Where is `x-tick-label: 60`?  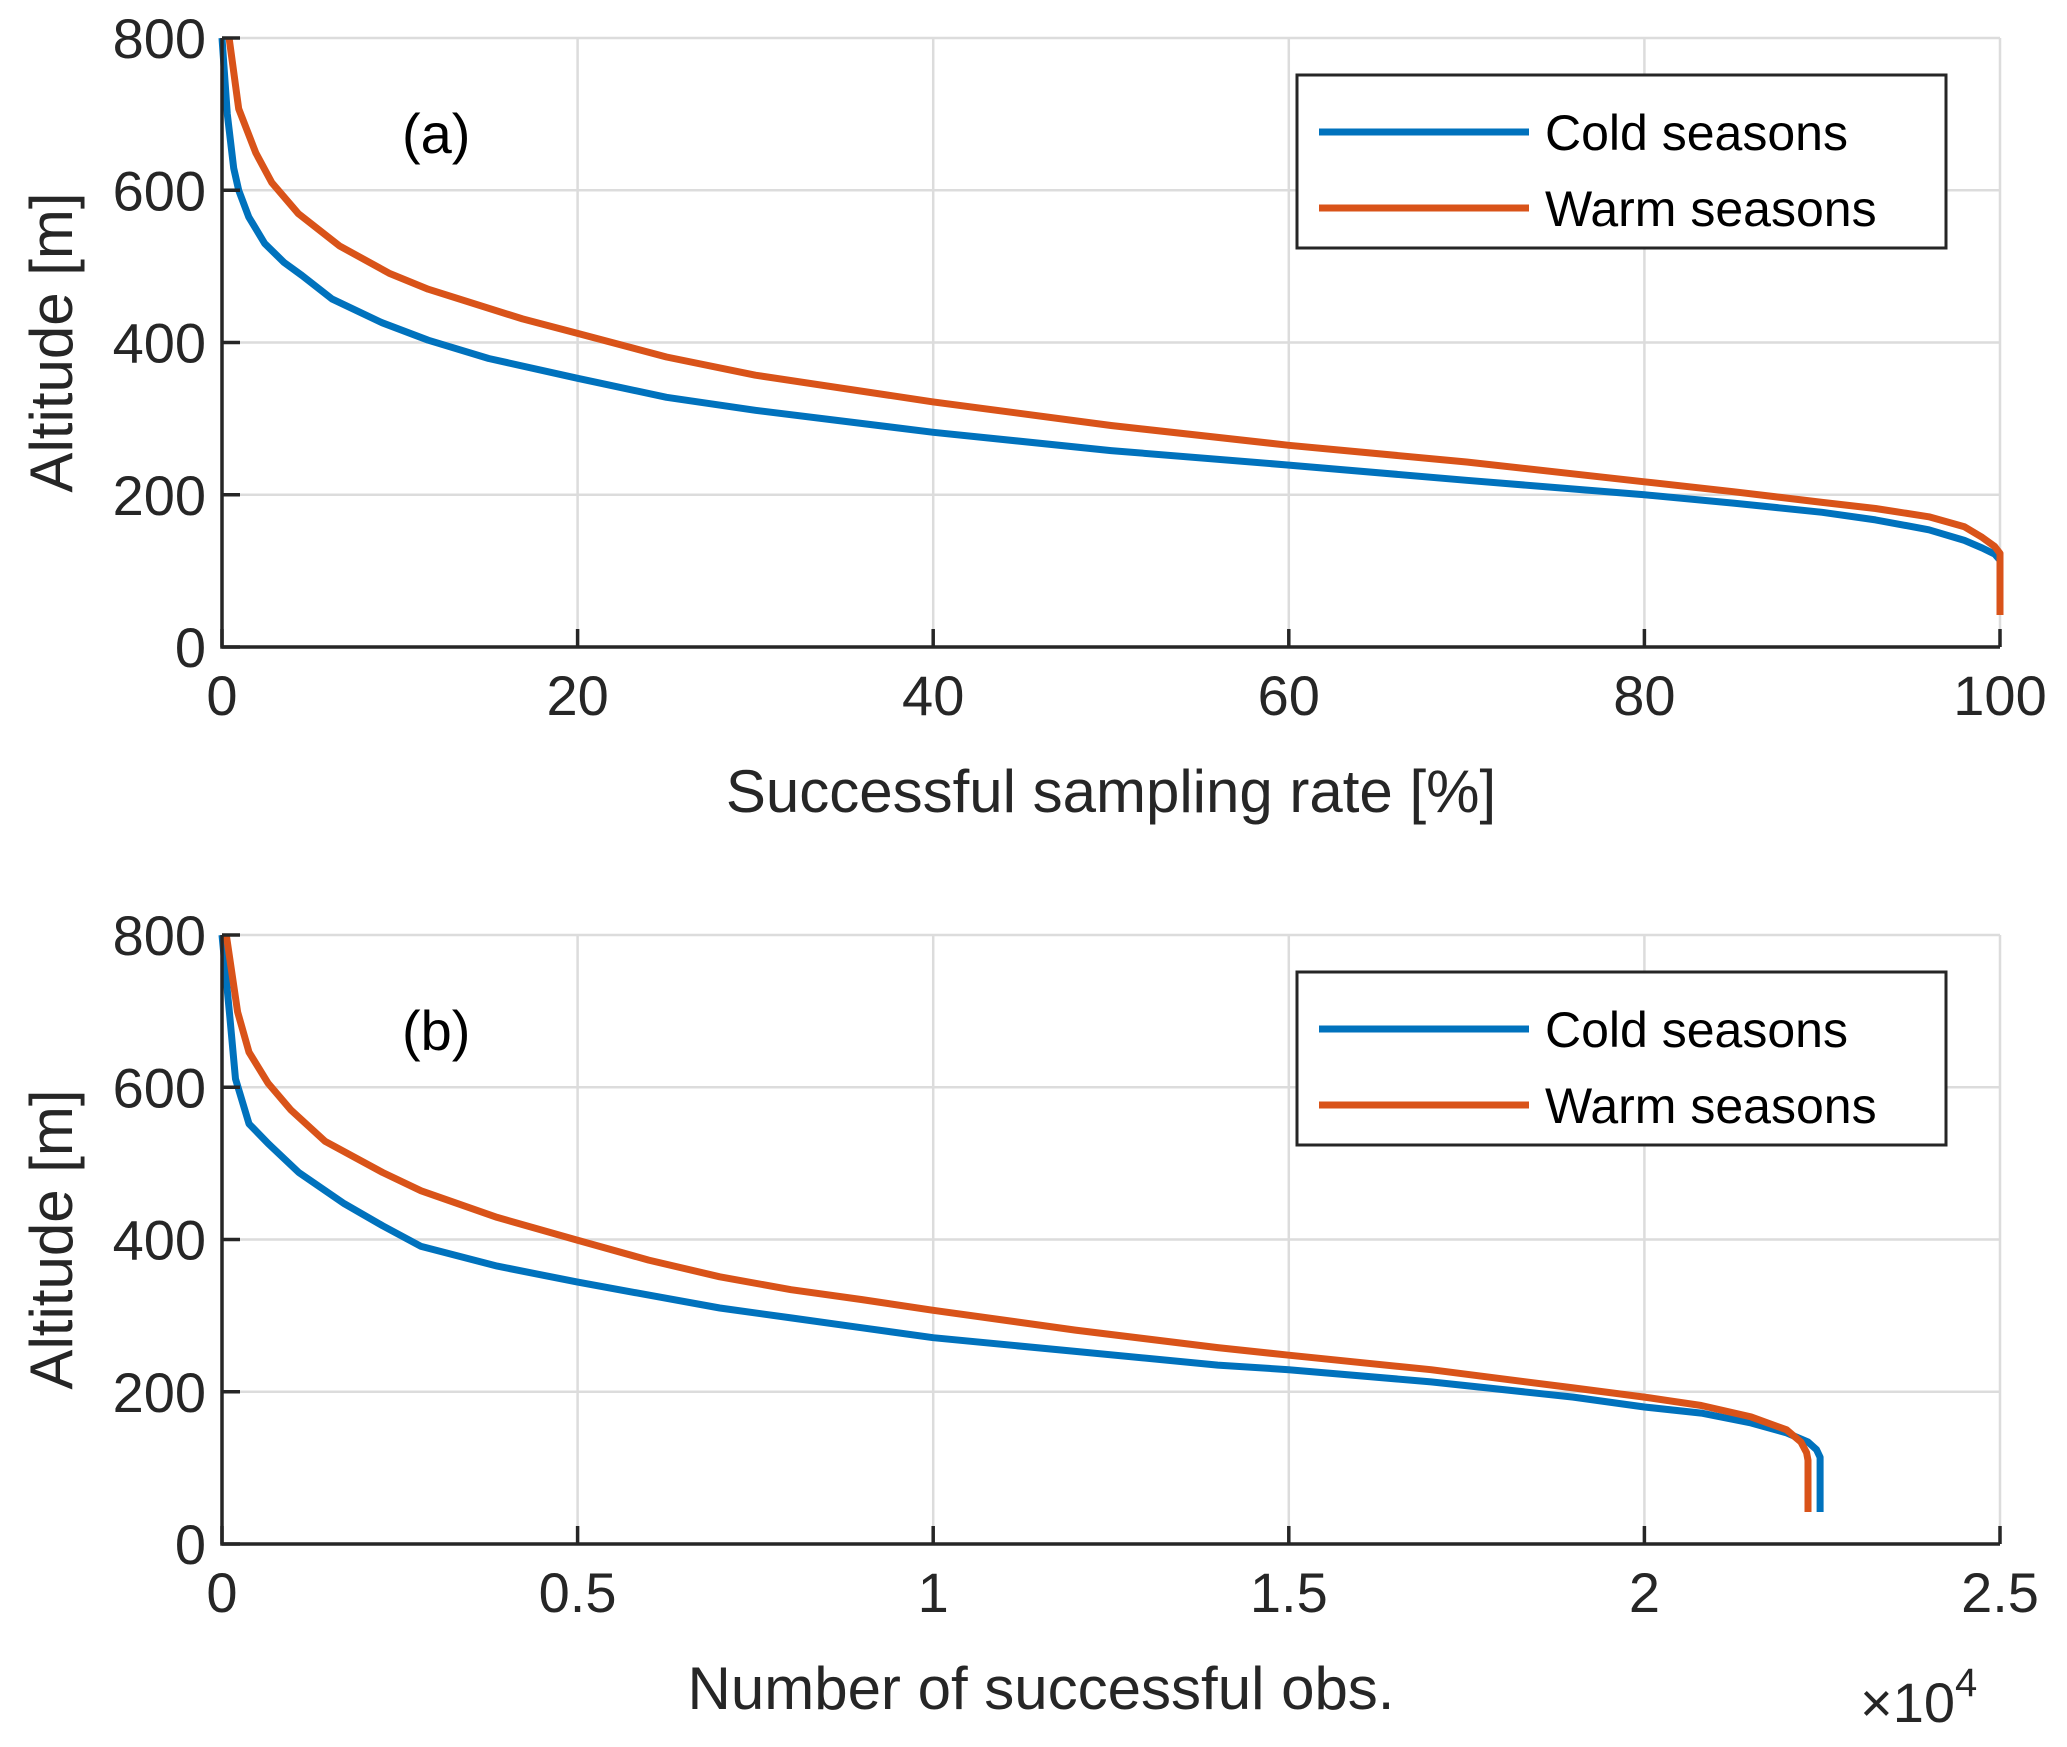 x-tick-label: 60 is located at coordinates (1289, 695).